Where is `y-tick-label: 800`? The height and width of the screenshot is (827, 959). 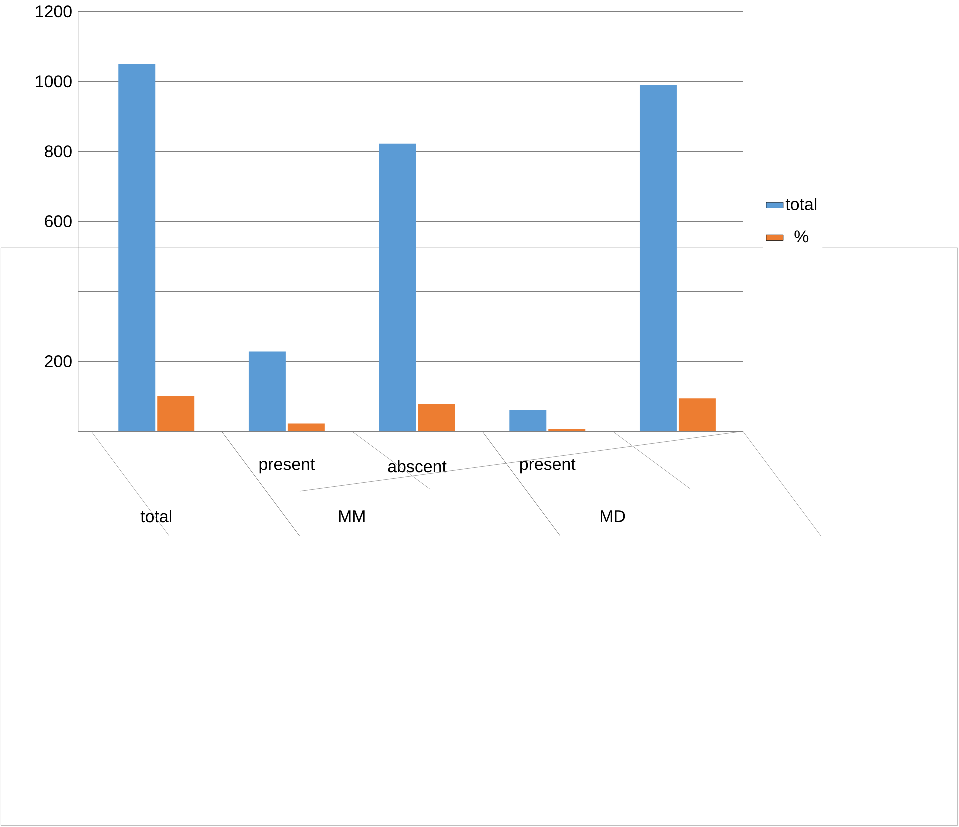 y-tick-label: 800 is located at coordinates (58, 152).